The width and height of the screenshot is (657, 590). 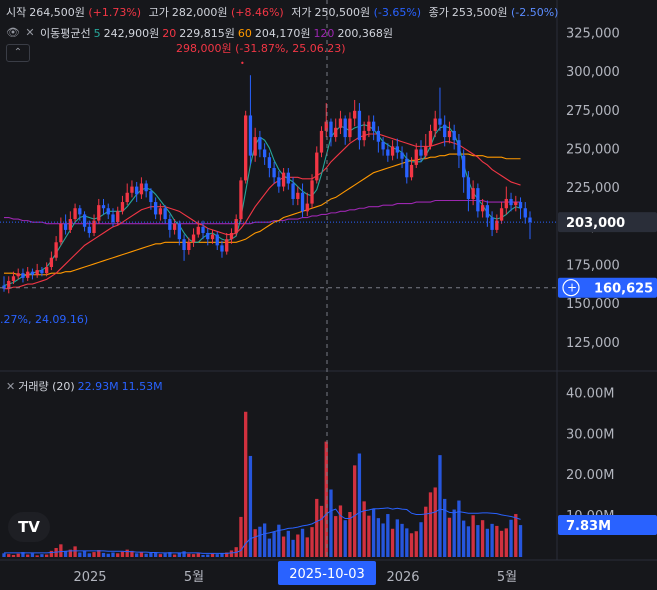 What do you see at coordinates (97, 33) in the screenshot?
I see `ma5-period: 5` at bounding box center [97, 33].